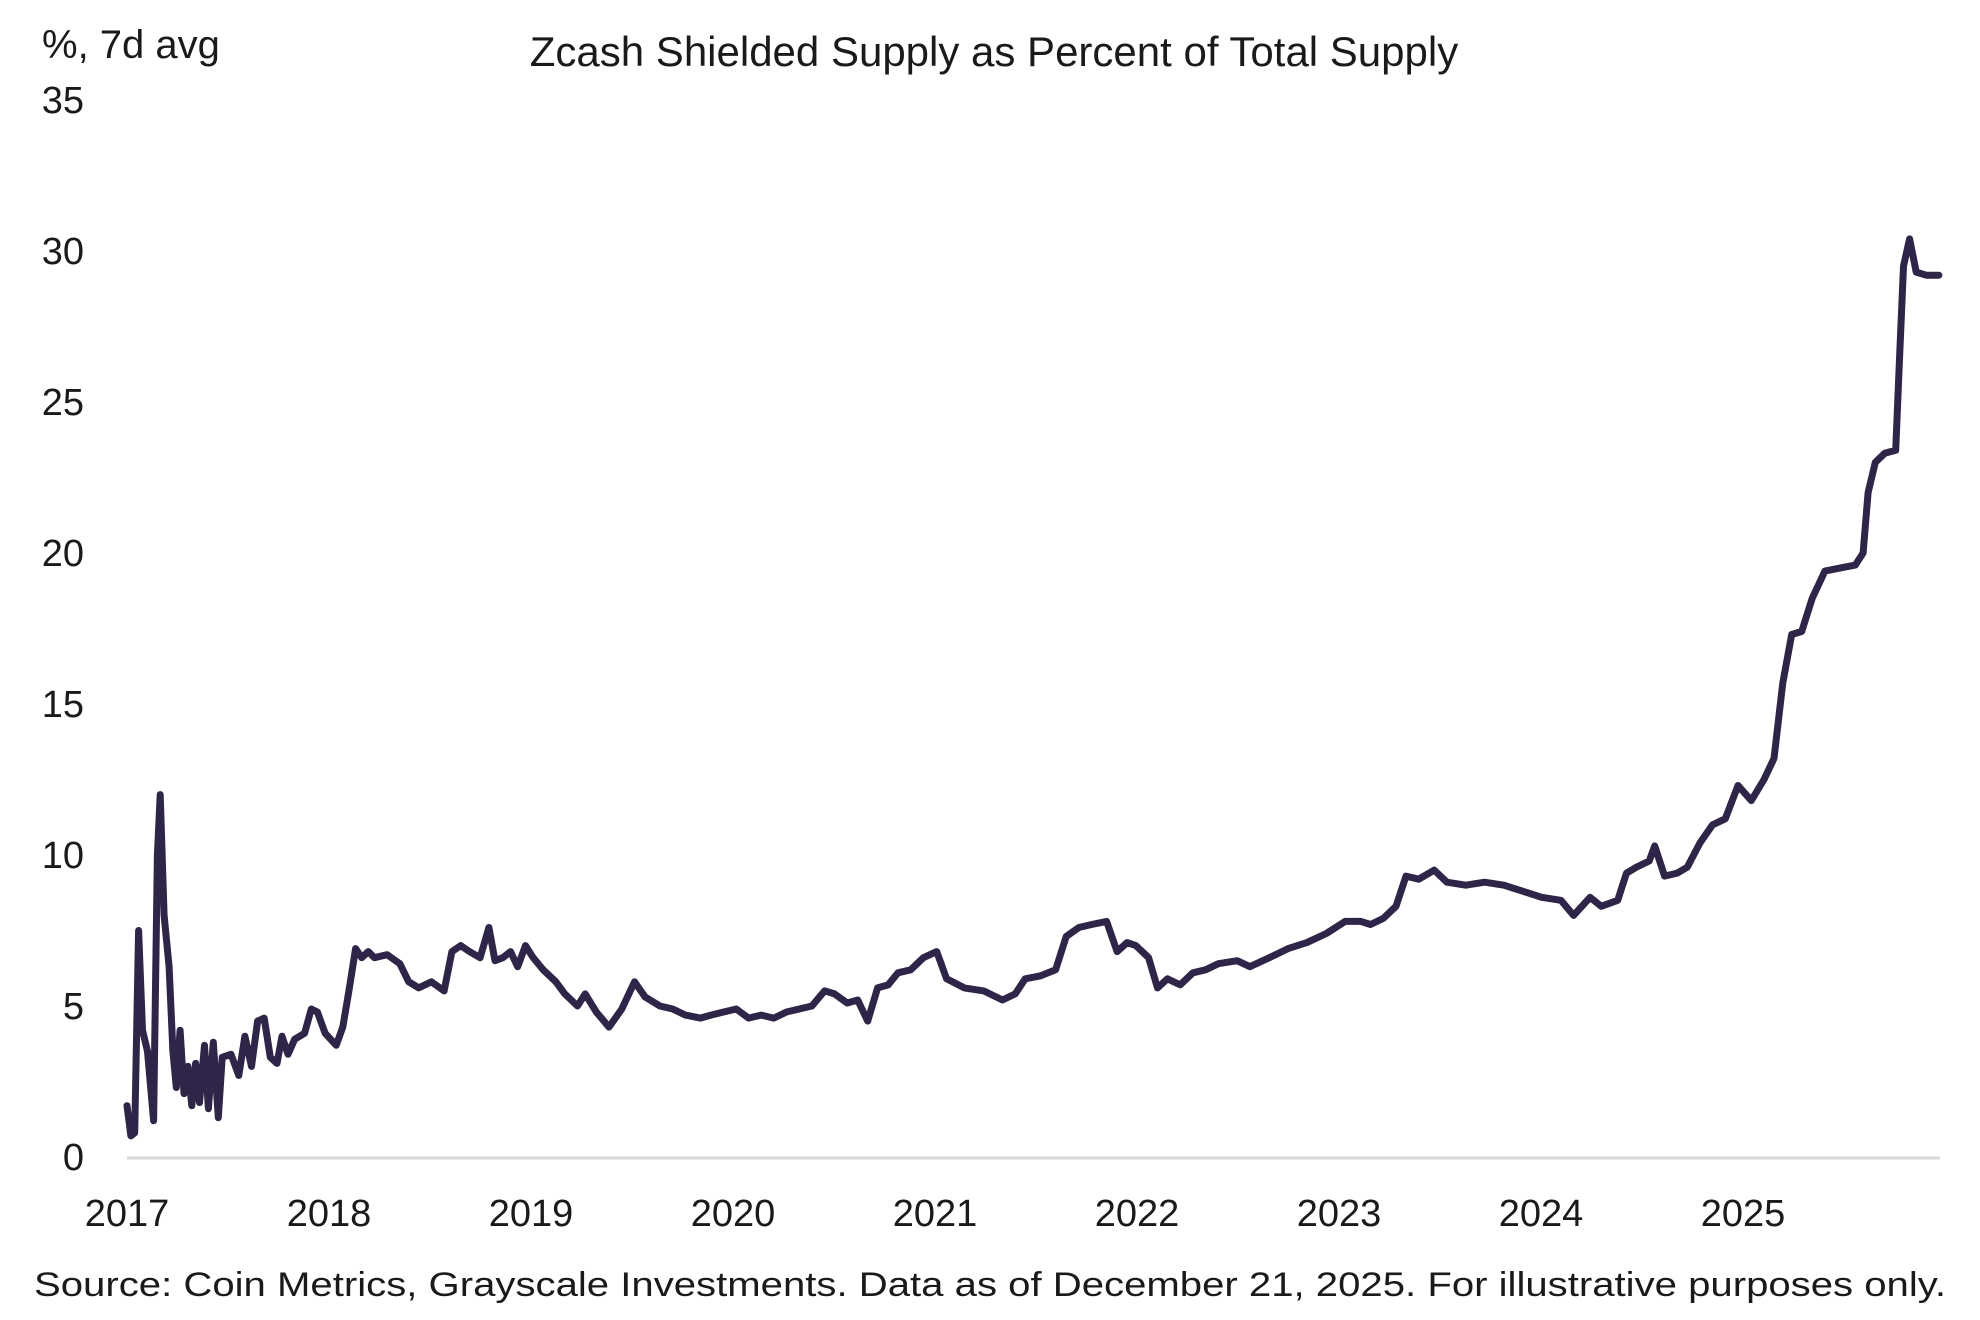  What do you see at coordinates (1541, 1214) in the screenshot?
I see `x-tick-label: 2024` at bounding box center [1541, 1214].